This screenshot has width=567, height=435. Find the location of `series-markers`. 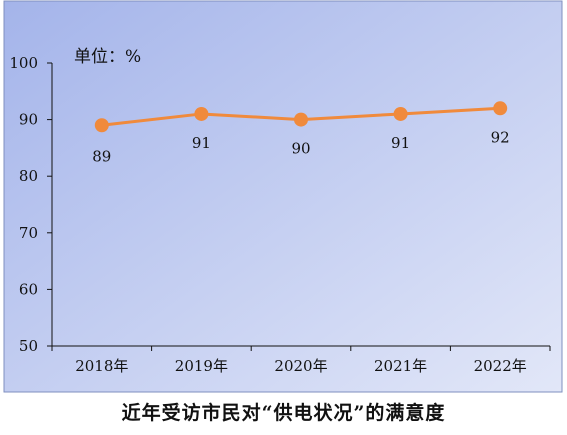

series-markers is located at coordinates (301, 117).